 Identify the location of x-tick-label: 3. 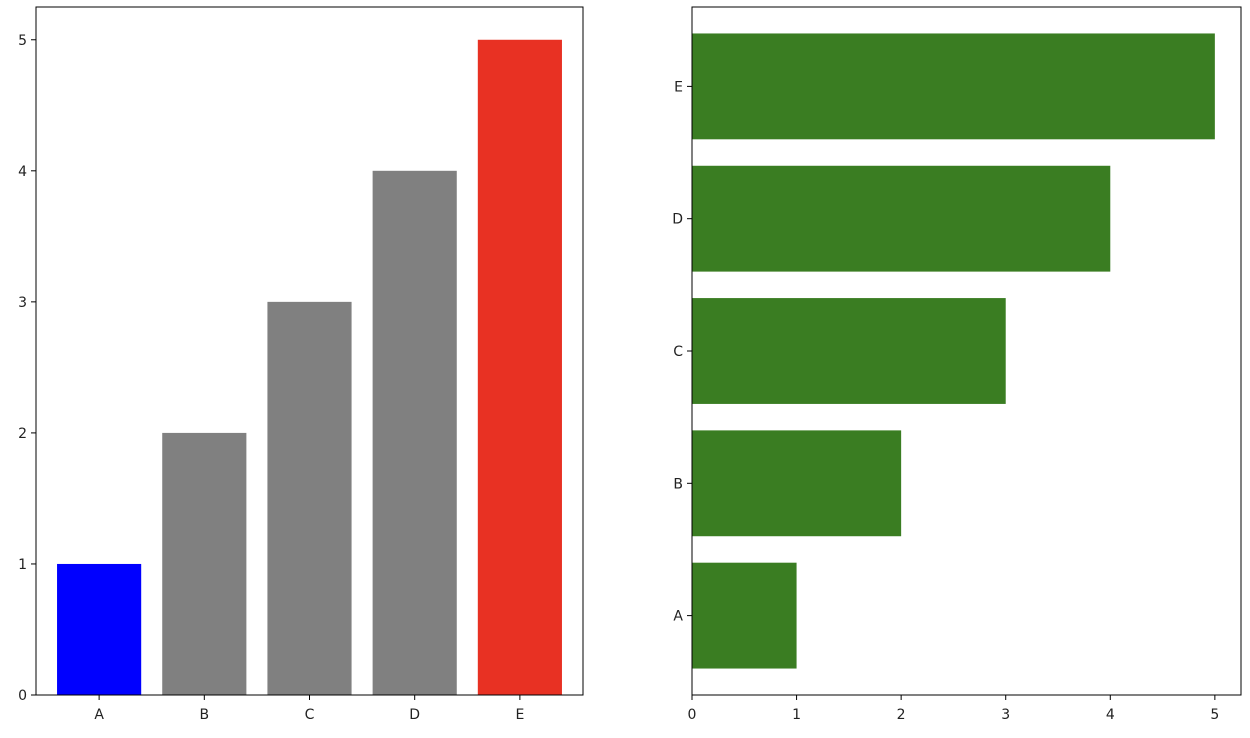
(1005, 715).